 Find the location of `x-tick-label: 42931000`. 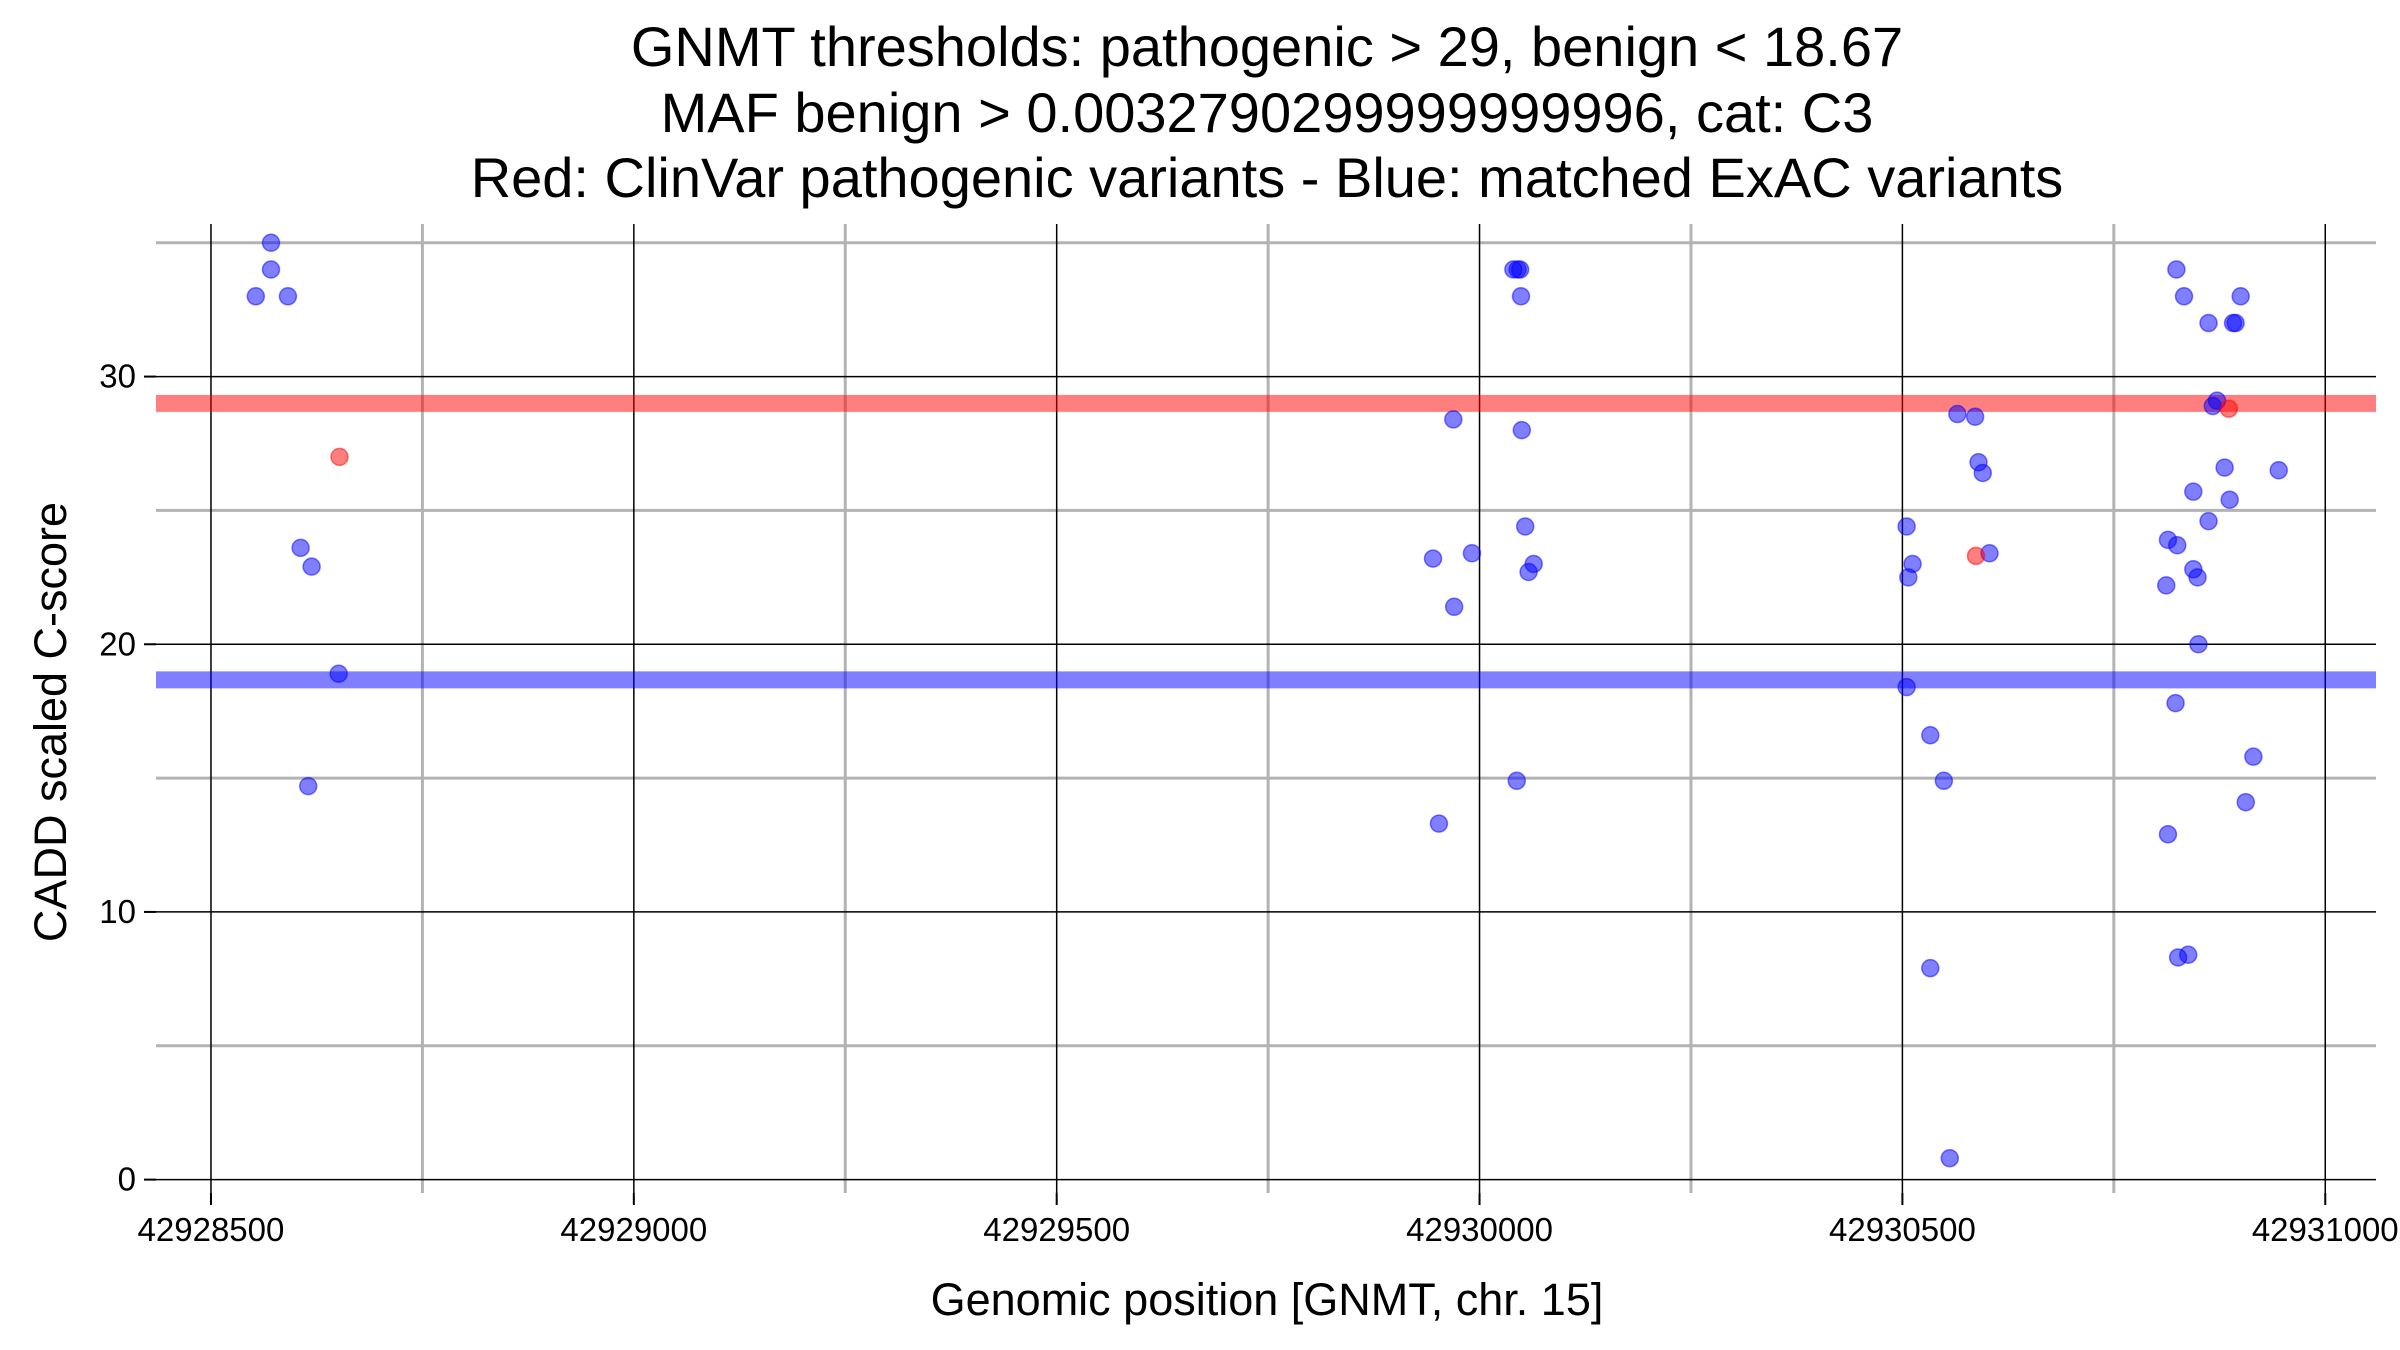

x-tick-label: 42931000 is located at coordinates (2325, 1229).